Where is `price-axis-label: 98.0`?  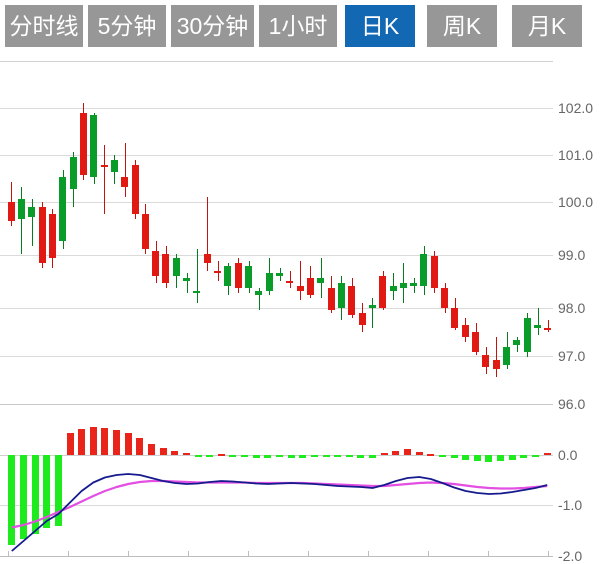
price-axis-label: 98.0 is located at coordinates (572, 308).